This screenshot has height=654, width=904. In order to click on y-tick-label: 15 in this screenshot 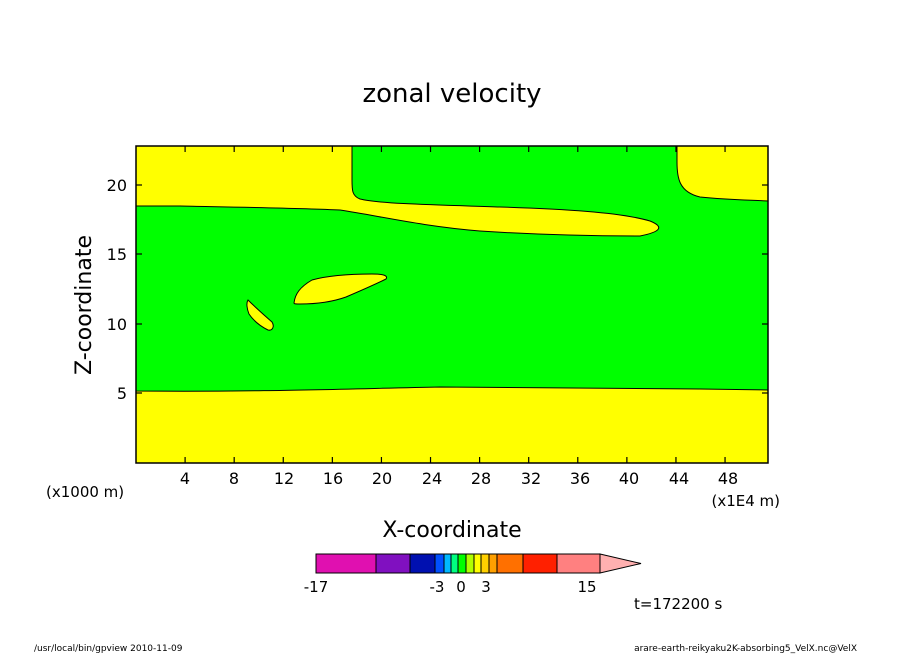, I will do `click(117, 254)`.